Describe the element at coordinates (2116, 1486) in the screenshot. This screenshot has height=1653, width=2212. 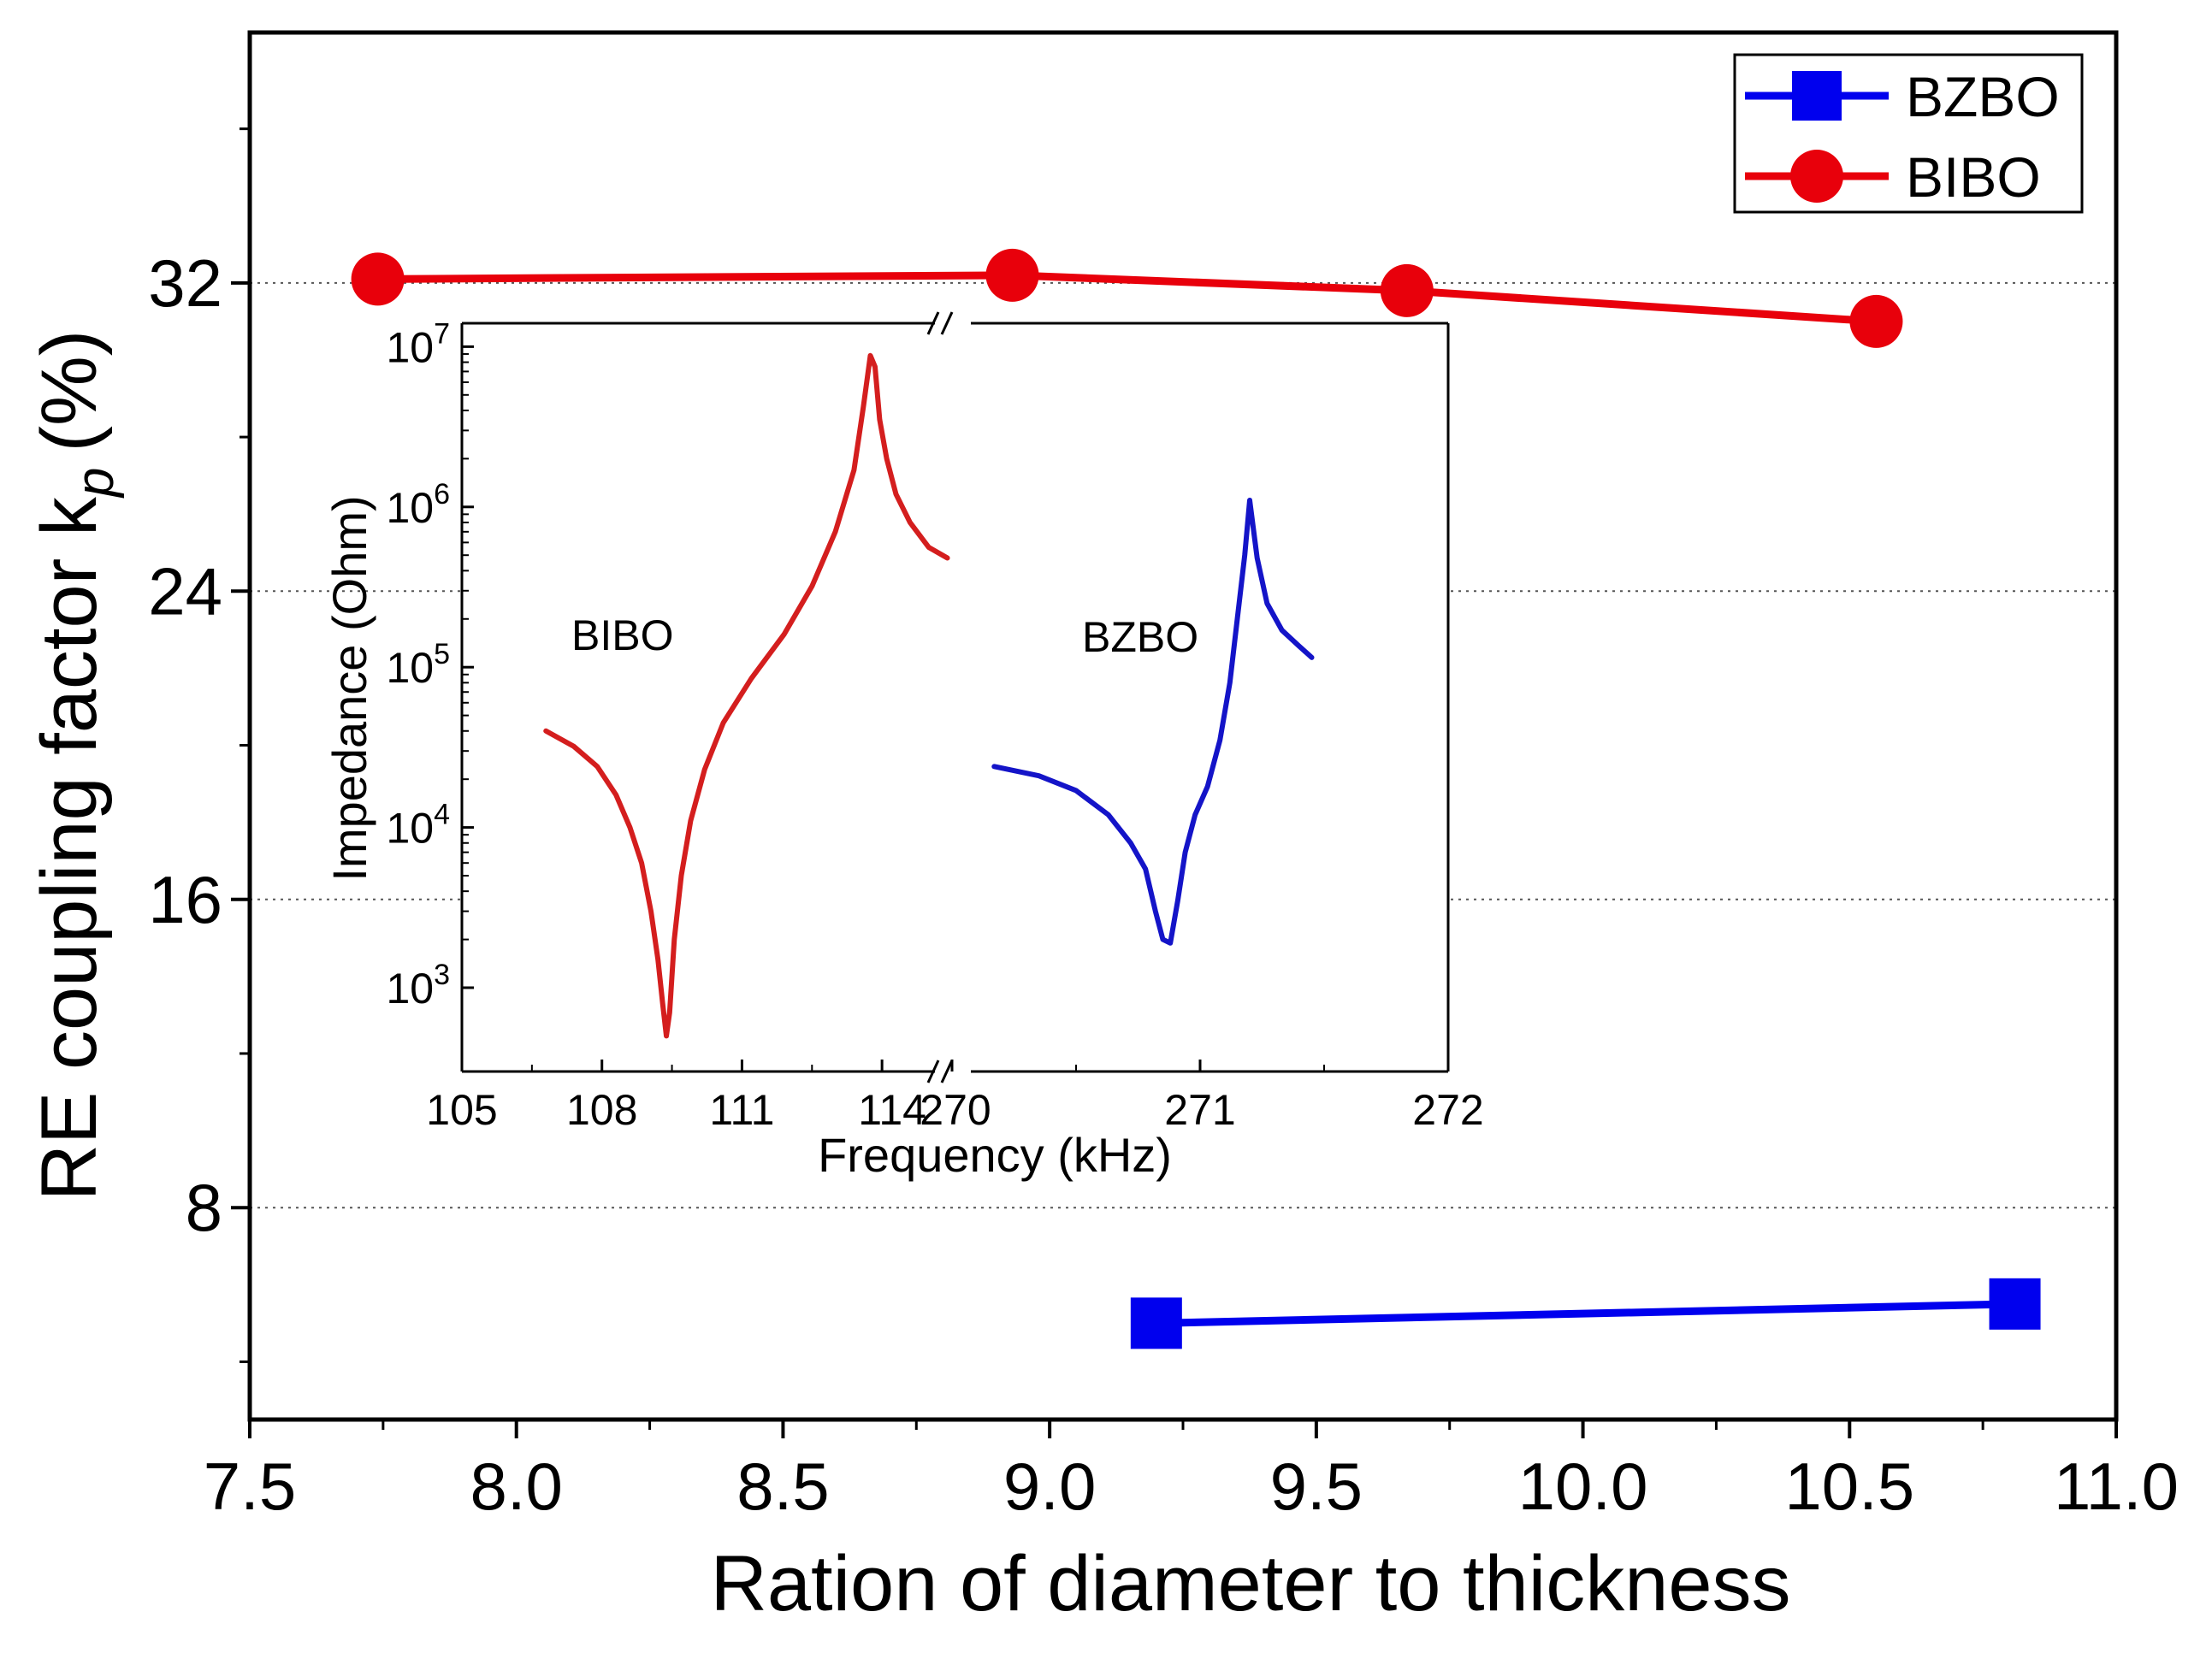
I see `x-tick-label: 11.0` at that location.